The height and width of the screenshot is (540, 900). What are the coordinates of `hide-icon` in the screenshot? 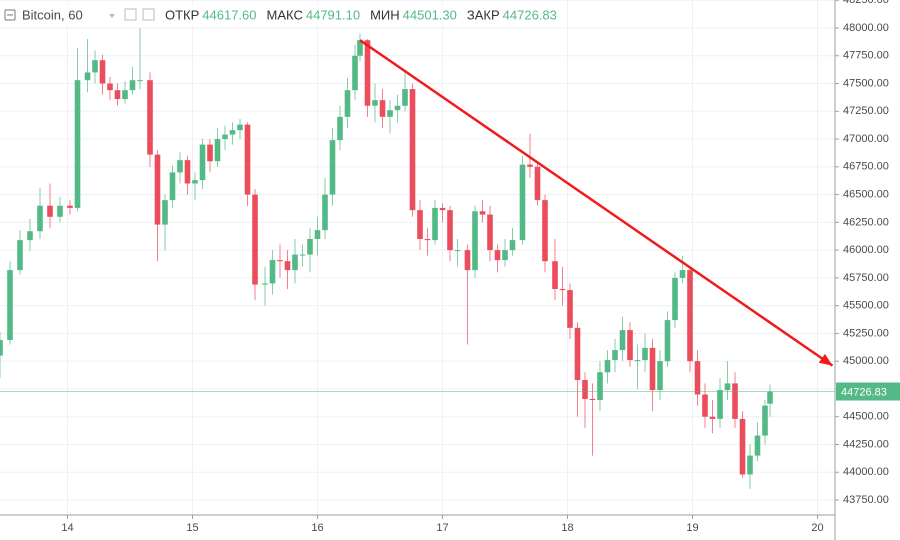 It's located at (148, 14).